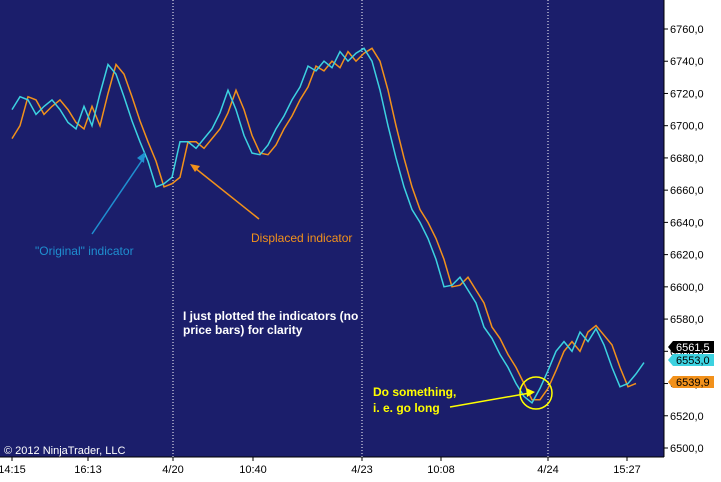  What do you see at coordinates (172, 470) in the screenshot?
I see `x-tick-label: 4/20` at bounding box center [172, 470].